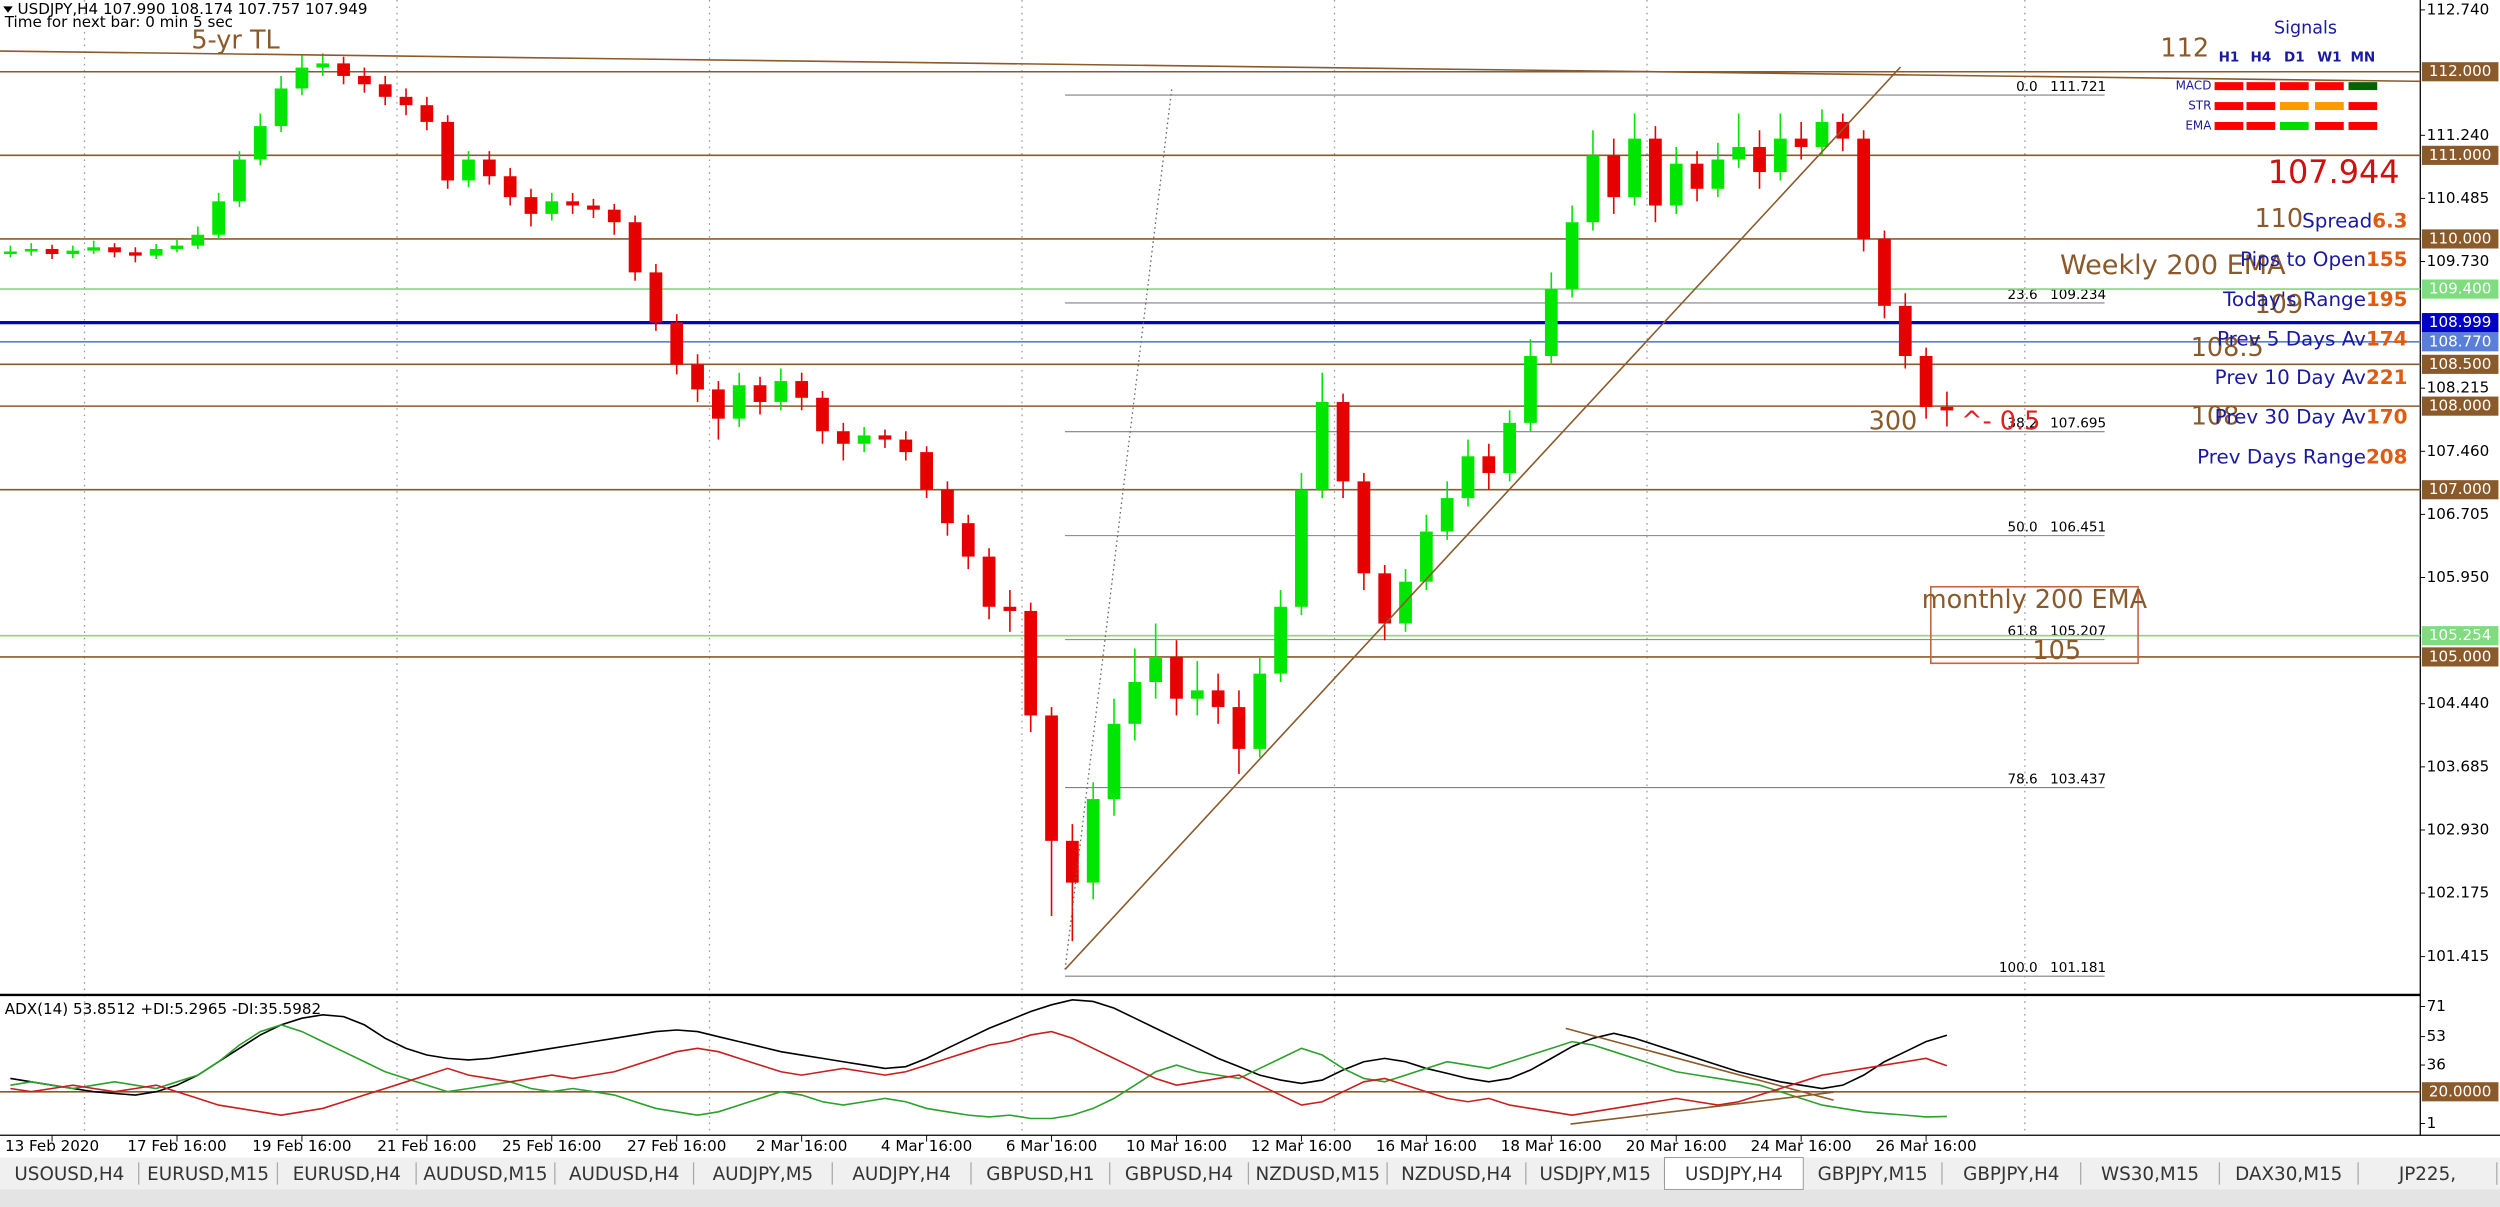  What do you see at coordinates (2387, 456) in the screenshot?
I see `stat-value: 208` at bounding box center [2387, 456].